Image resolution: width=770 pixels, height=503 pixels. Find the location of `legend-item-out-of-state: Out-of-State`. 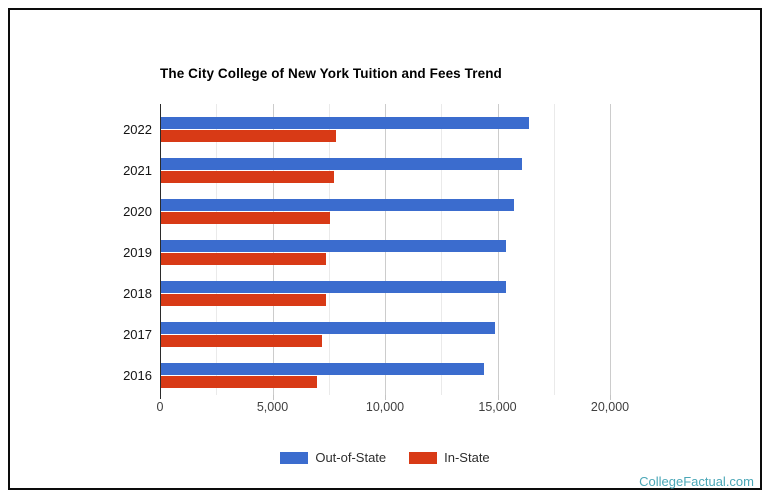

legend-item-out-of-state: Out-of-State is located at coordinates (333, 457).